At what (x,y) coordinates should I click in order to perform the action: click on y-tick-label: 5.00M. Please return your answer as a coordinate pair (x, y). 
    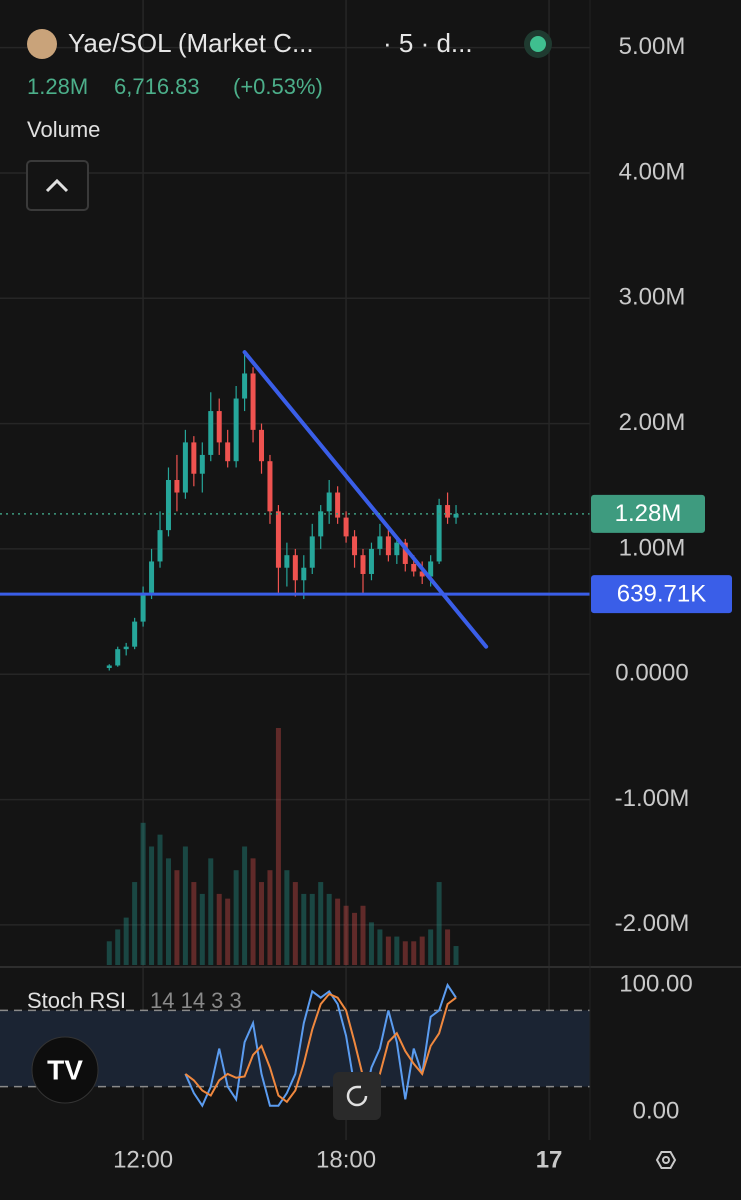
    Looking at the image, I should click on (652, 46).